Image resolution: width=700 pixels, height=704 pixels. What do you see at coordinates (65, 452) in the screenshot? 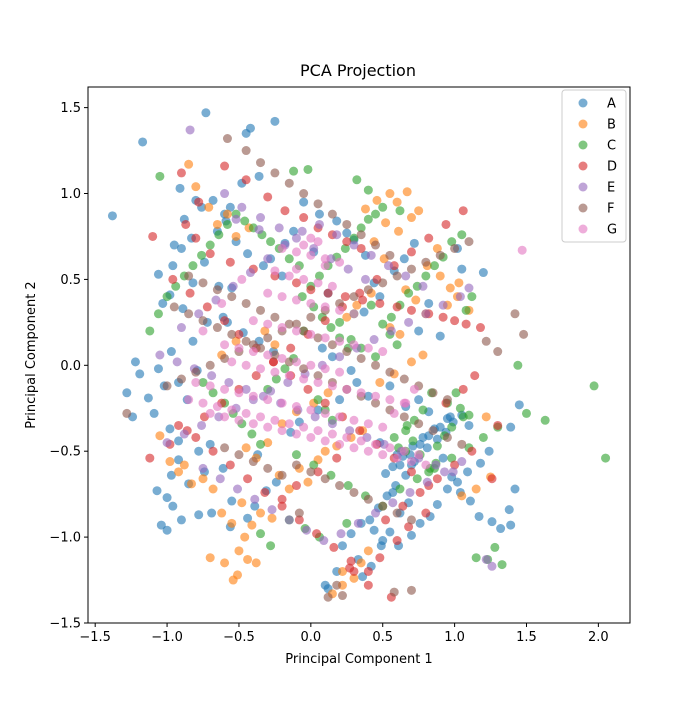
I see `y-tick-label: −0.5` at bounding box center [65, 452].